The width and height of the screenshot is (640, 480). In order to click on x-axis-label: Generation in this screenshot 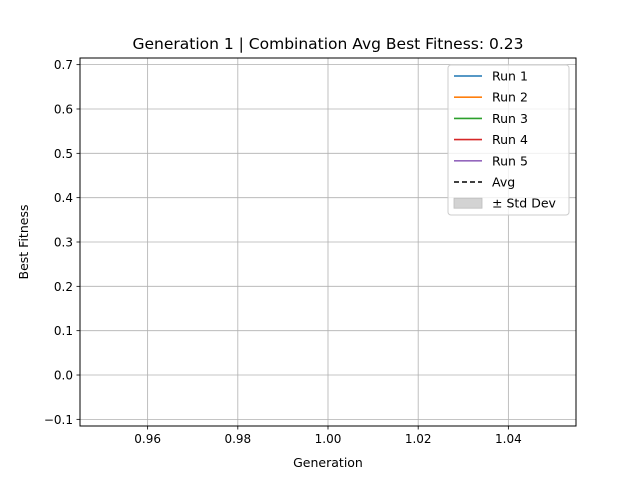, I will do `click(328, 462)`.